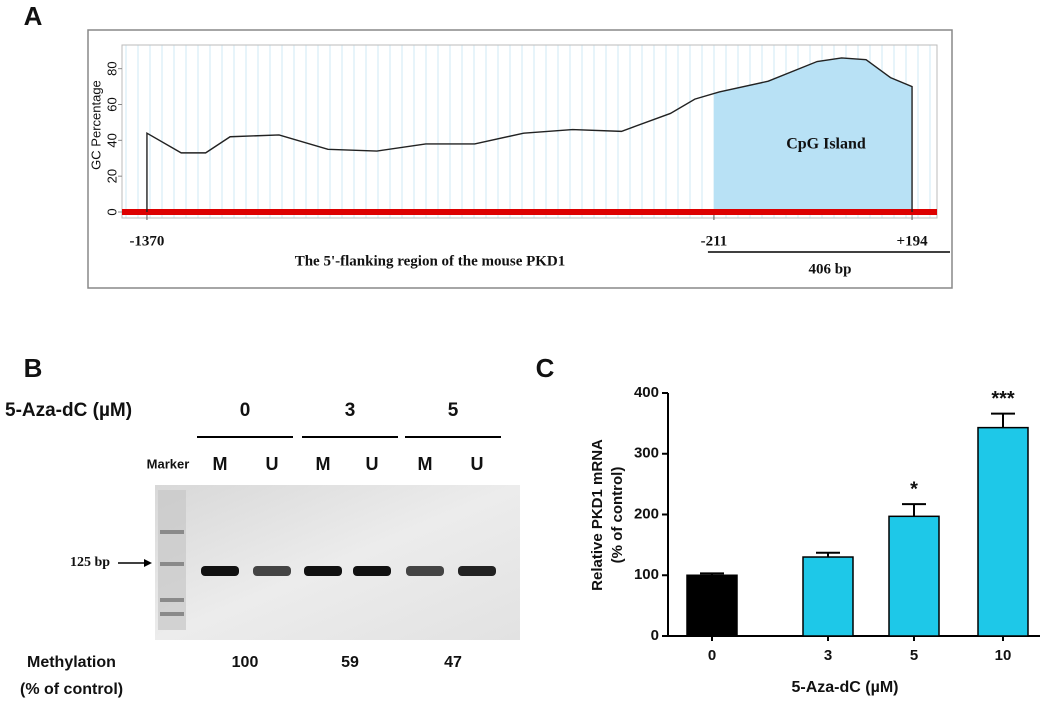  Describe the element at coordinates (714, 241) in the screenshot. I see `x-tick-label: -211` at that location.